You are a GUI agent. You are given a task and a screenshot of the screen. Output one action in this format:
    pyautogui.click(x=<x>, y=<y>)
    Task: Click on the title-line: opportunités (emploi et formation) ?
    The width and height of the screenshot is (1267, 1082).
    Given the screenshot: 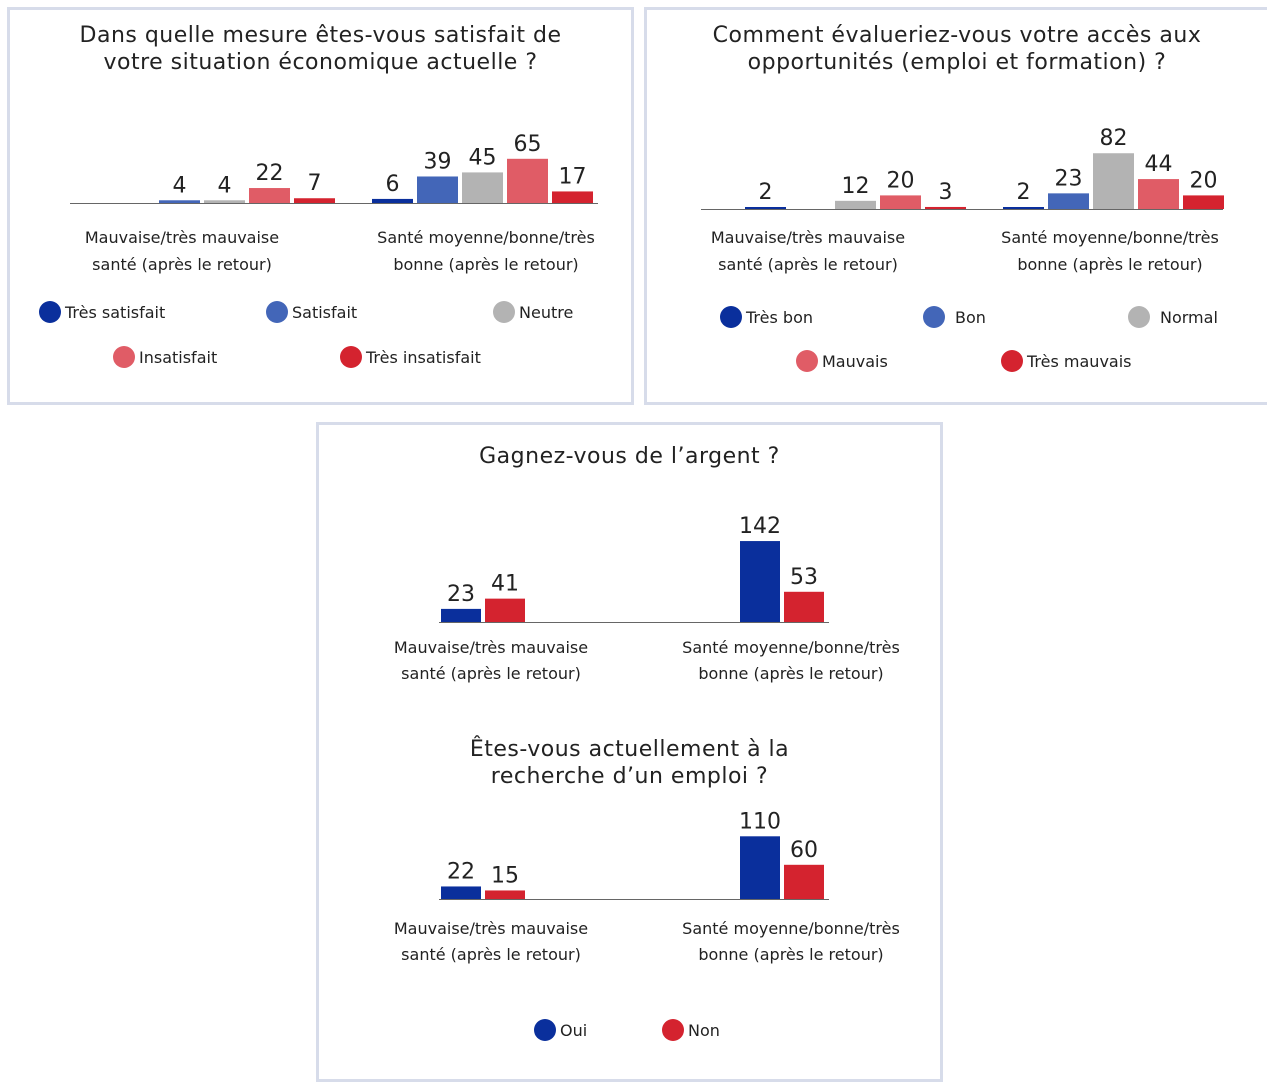 What is the action you would take?
    pyautogui.click(x=957, y=62)
    